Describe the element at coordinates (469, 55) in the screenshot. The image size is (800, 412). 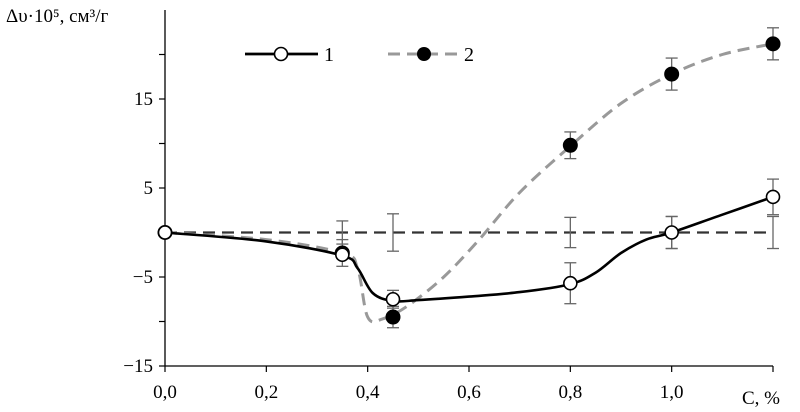
I see `legend-label-2: 2` at that location.